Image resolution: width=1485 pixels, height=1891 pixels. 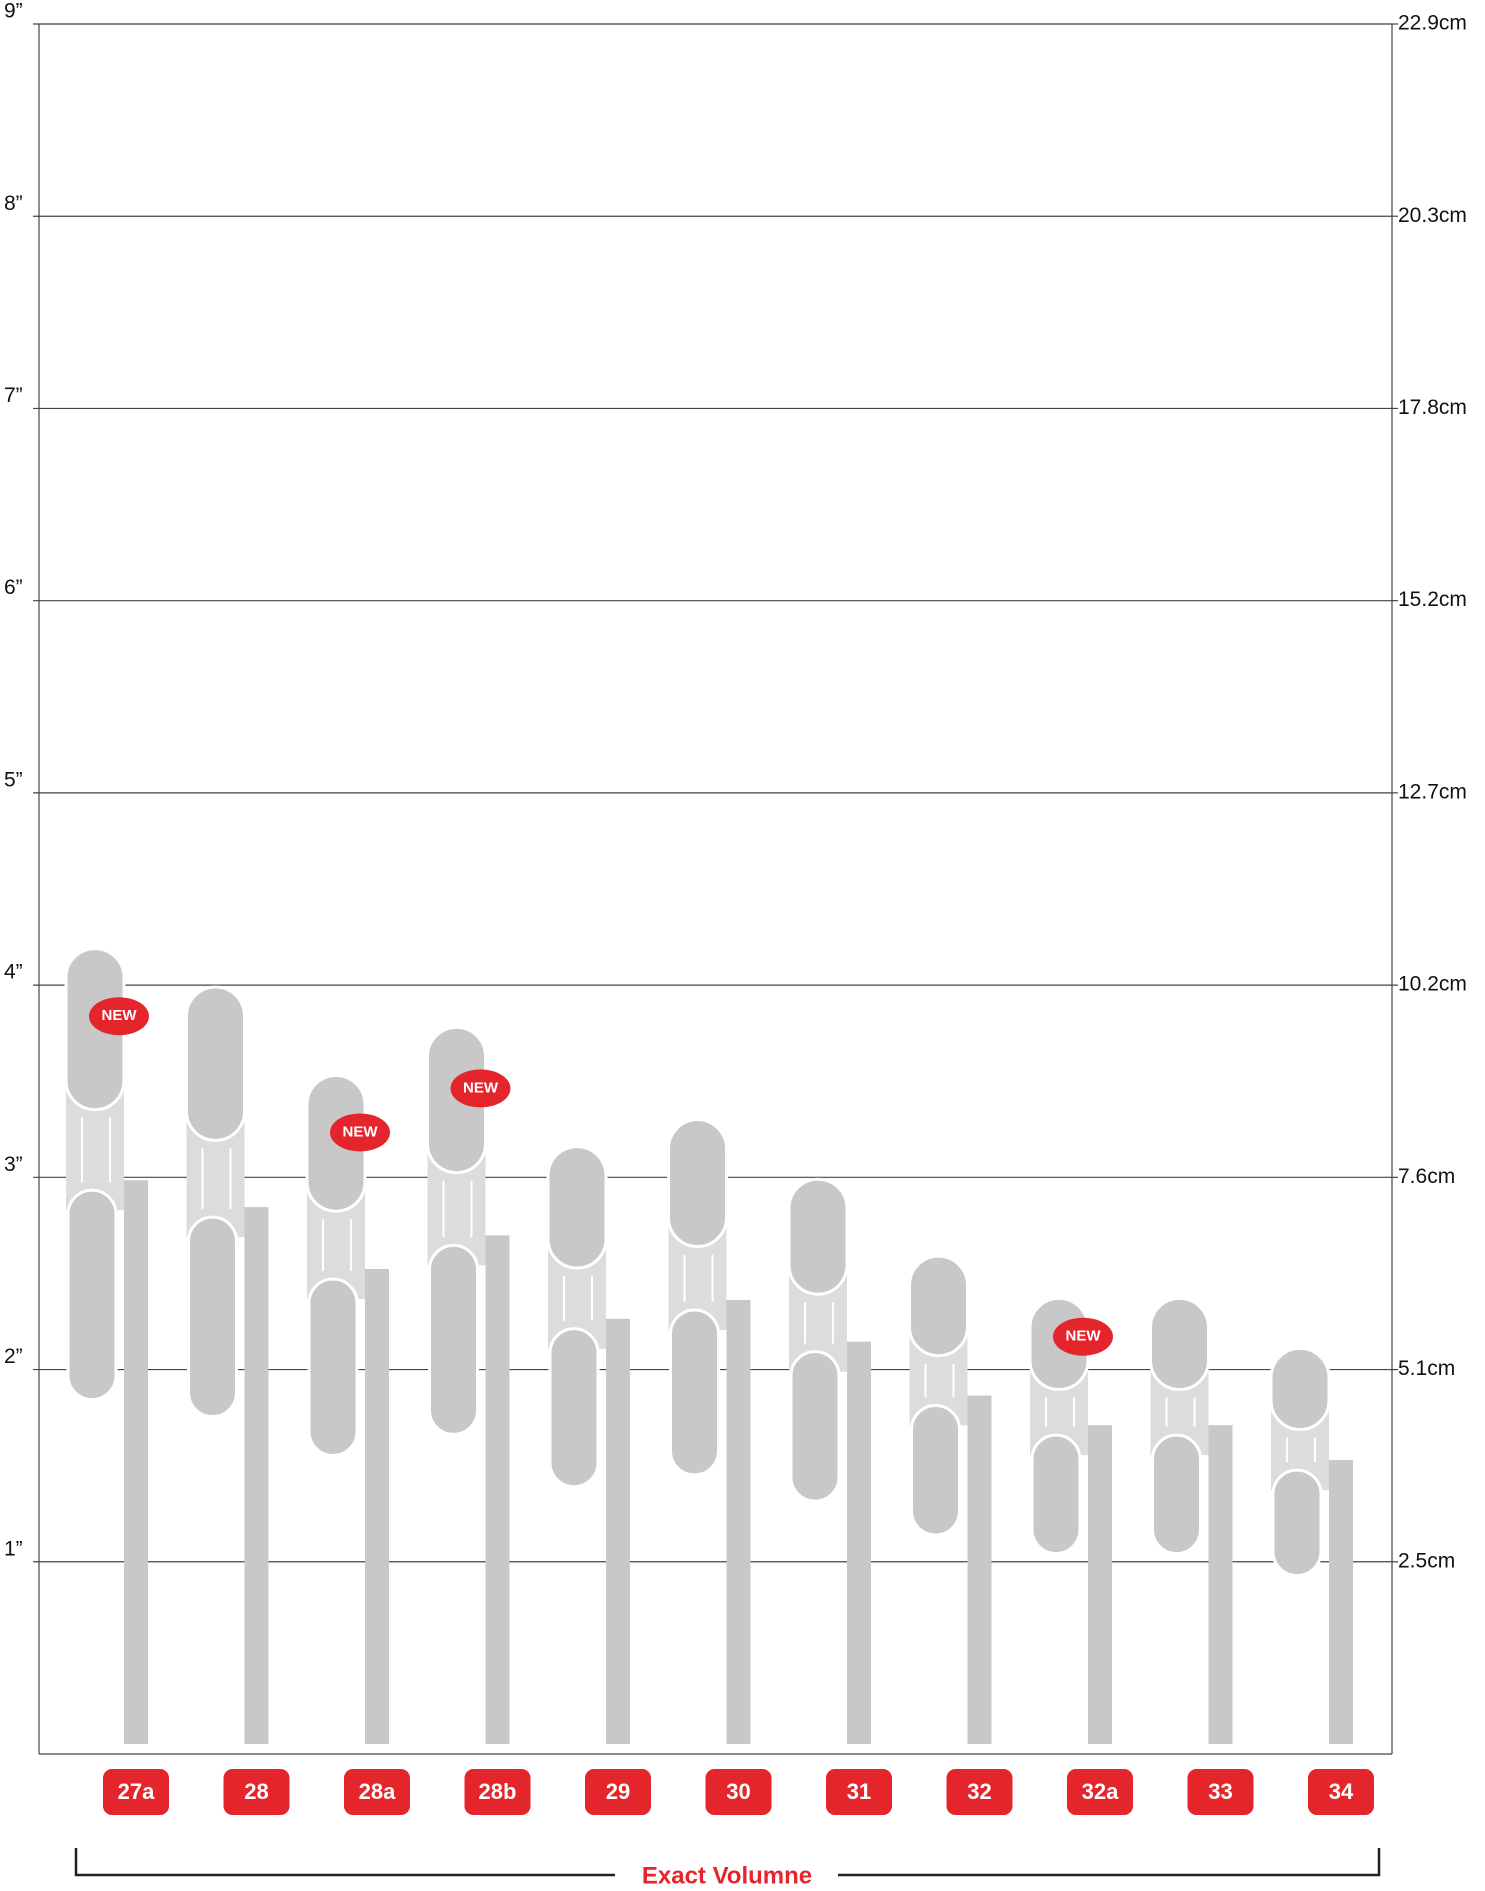 I want to click on y2-tick-label: 7.6cm, so click(x=1426, y=1176).